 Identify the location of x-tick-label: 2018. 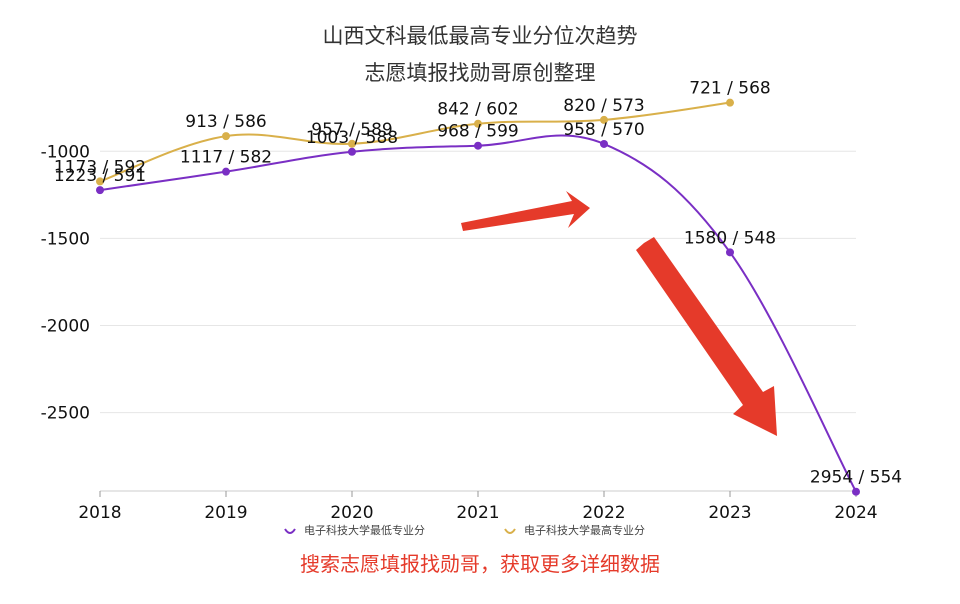
(99, 513).